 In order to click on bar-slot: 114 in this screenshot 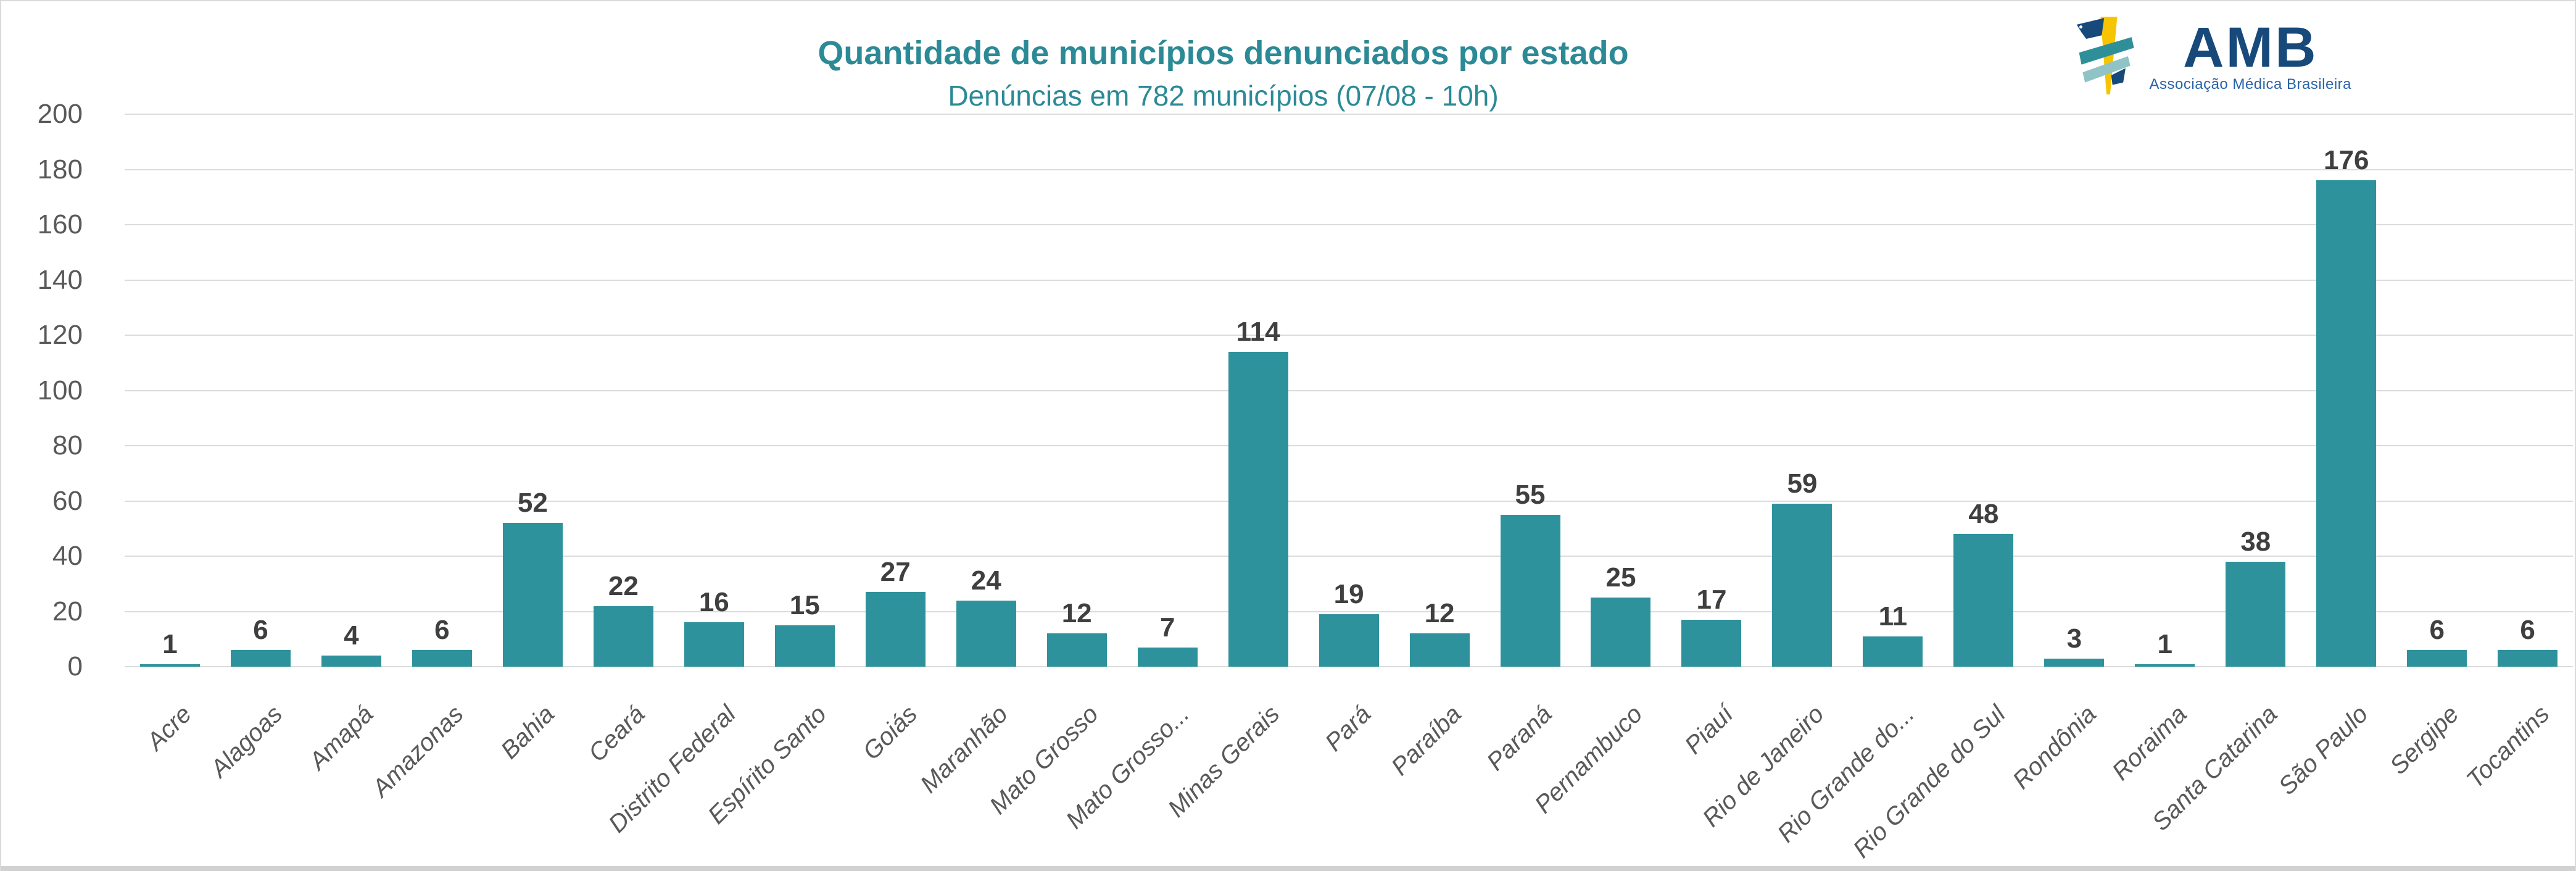, I will do `click(1258, 390)`.